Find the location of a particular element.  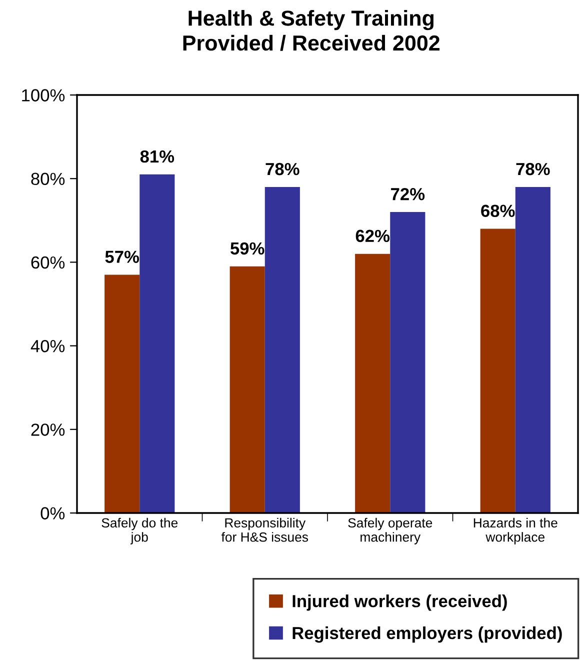

y-tick-label: 60% is located at coordinates (48, 262).